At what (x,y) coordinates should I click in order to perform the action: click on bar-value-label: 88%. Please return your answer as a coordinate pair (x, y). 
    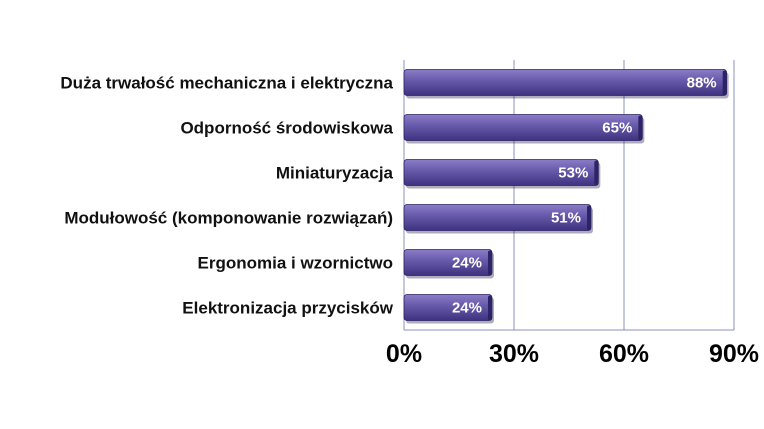
    Looking at the image, I should click on (702, 83).